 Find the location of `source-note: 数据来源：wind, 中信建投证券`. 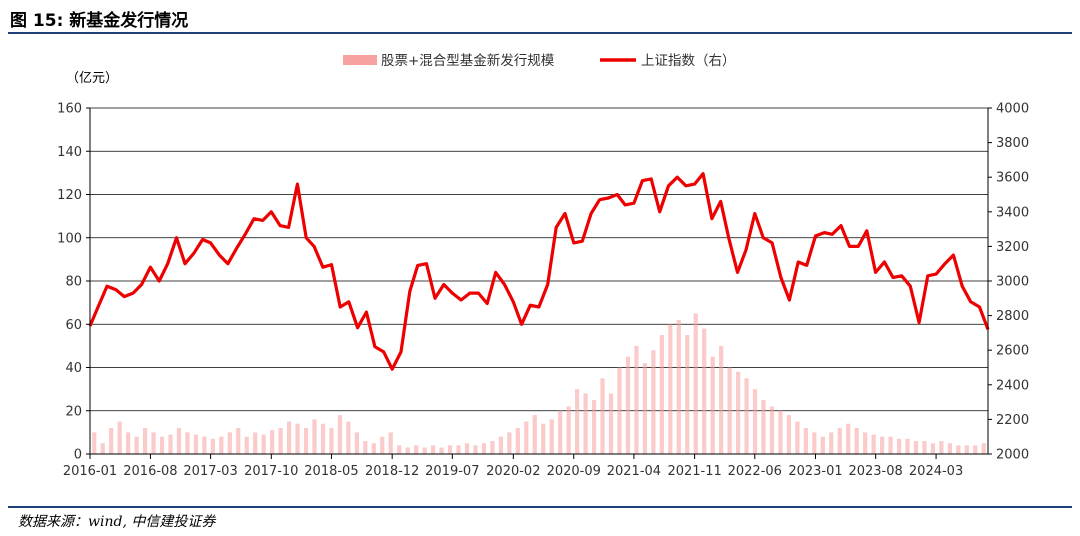

source-note: 数据来源：wind, 中信建投证券 is located at coordinates (117, 522).